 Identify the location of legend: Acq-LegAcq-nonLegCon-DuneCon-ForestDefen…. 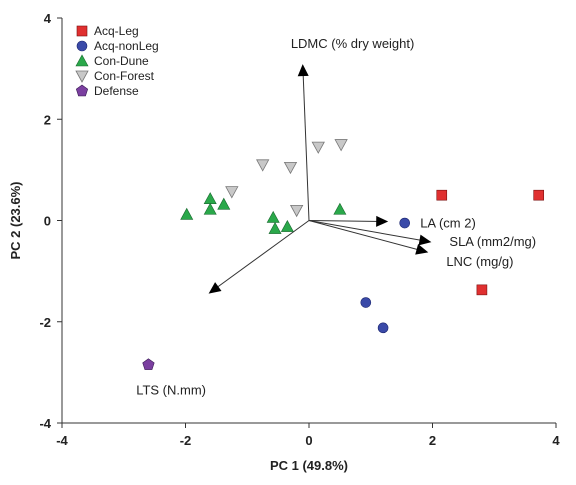
(117, 61).